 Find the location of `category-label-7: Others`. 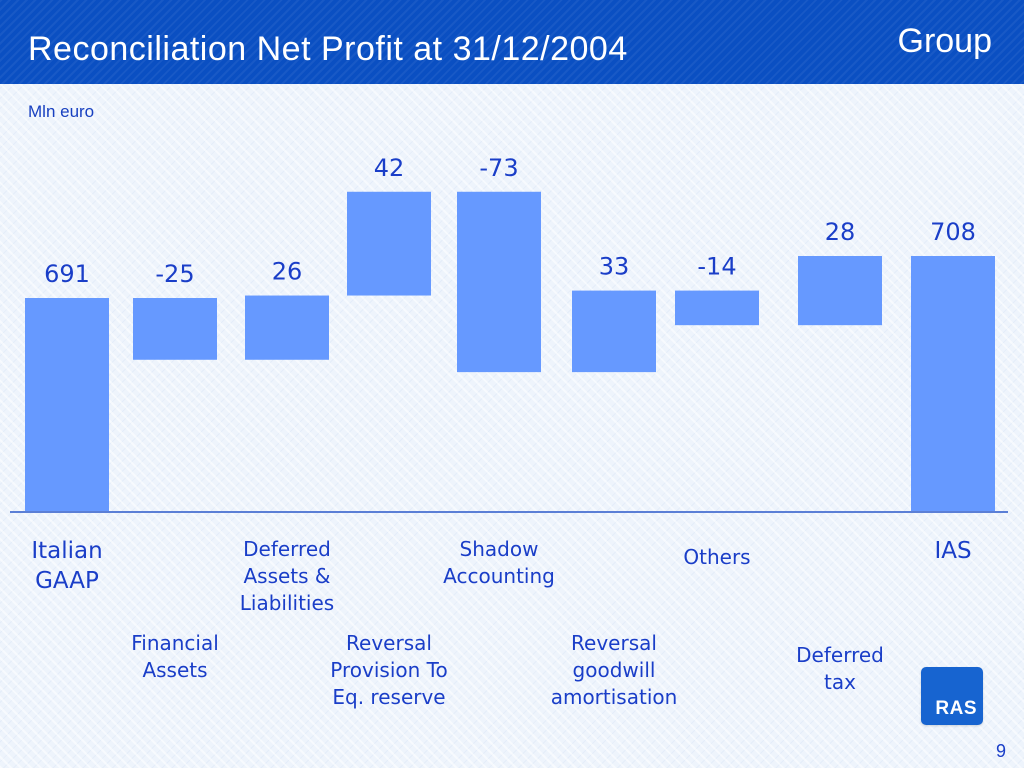

category-label-7: Others is located at coordinates (717, 557).